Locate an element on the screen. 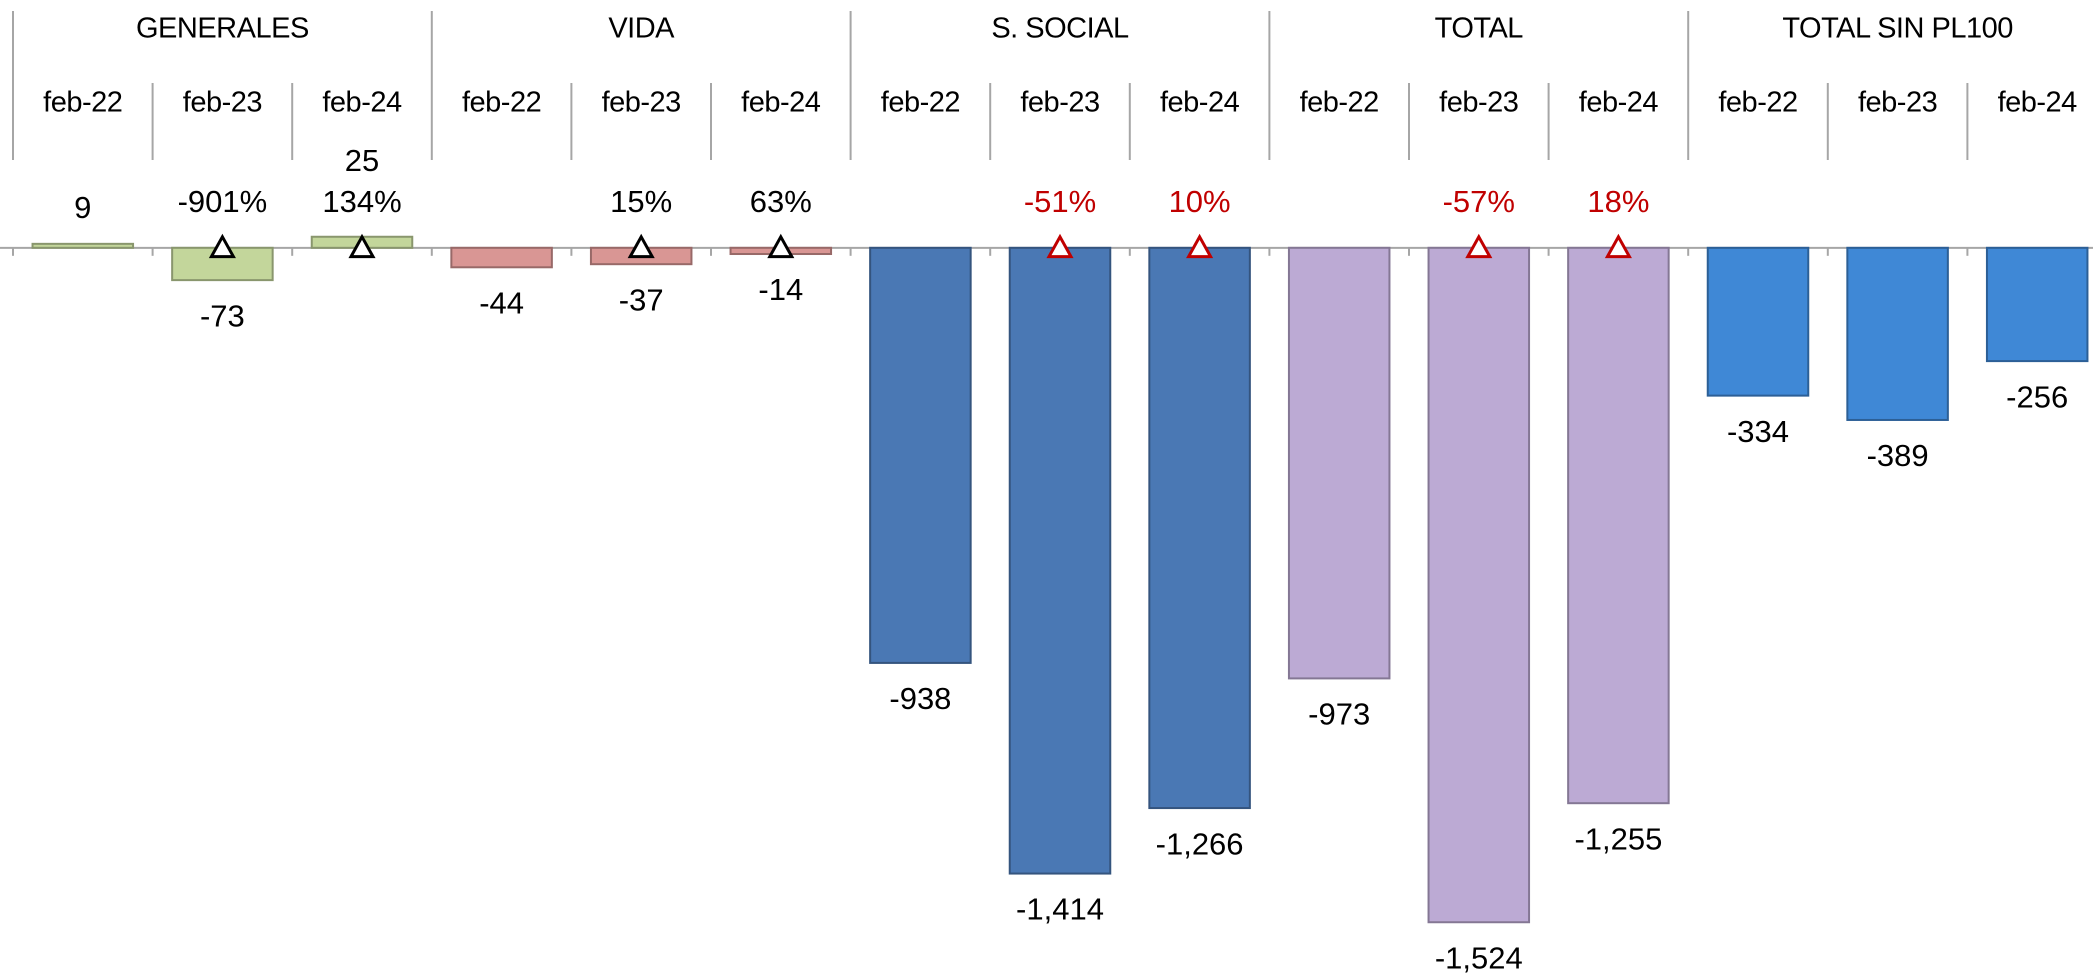 The image size is (2093, 978). group-label: GENERALES is located at coordinates (222, 29).